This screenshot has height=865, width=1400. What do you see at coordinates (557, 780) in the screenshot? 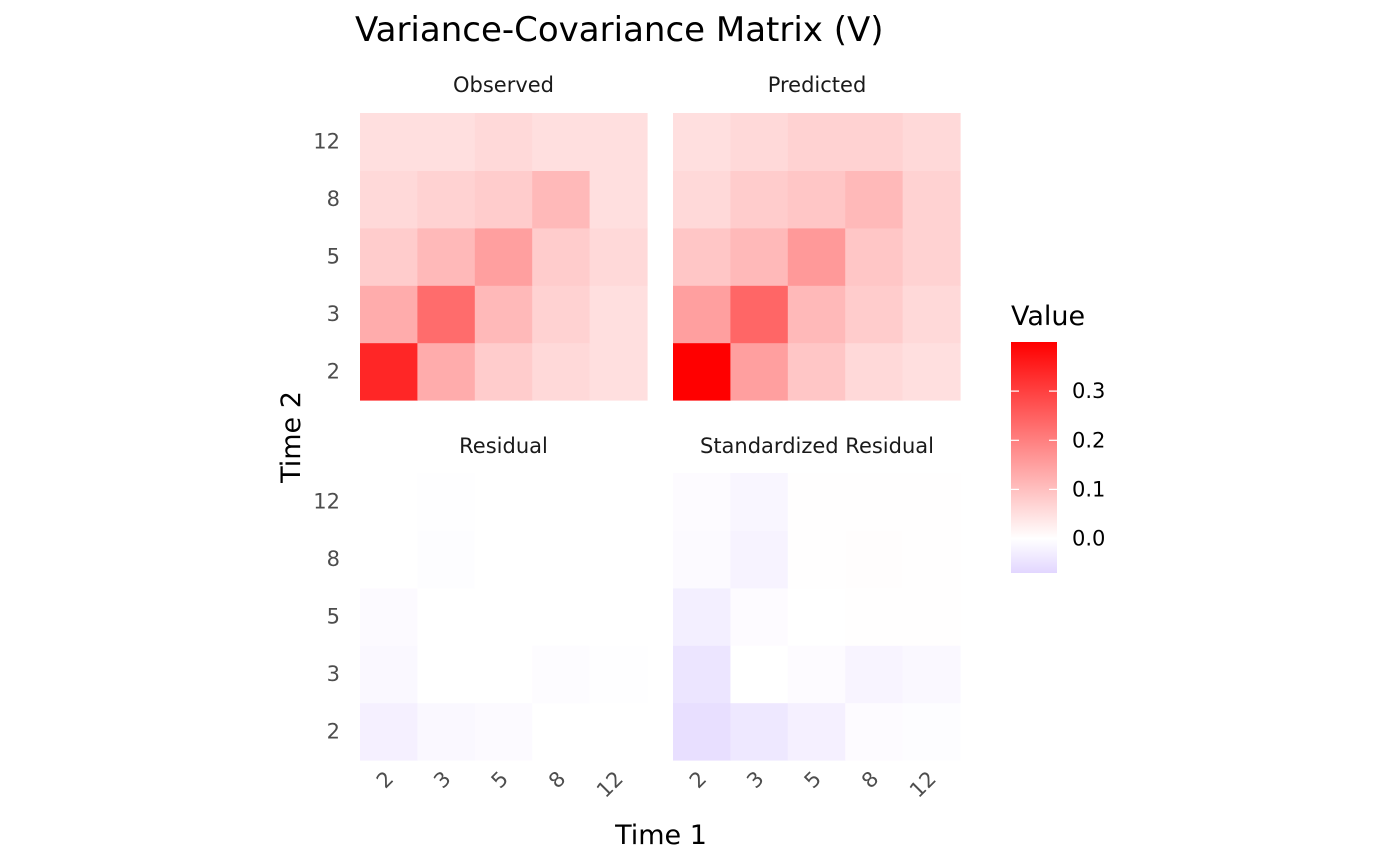
I see `x-tick-label: 8` at bounding box center [557, 780].